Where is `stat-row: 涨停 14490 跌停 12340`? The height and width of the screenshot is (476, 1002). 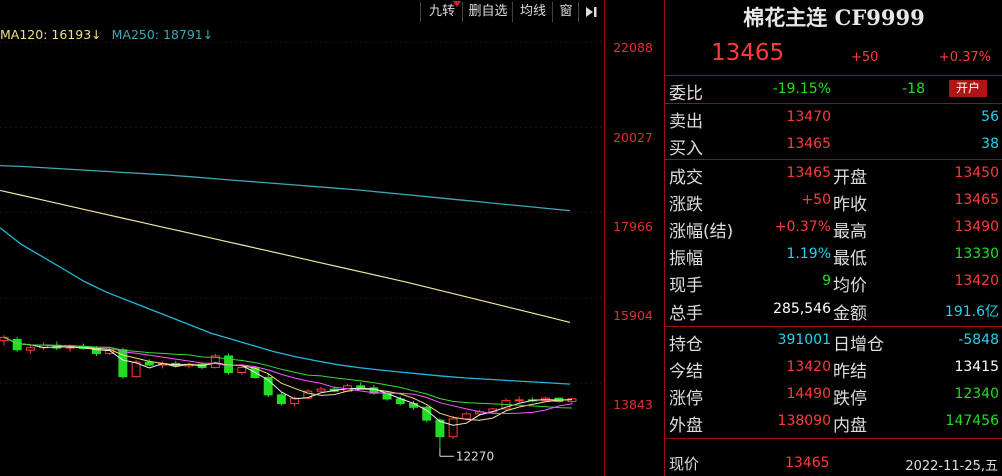 stat-row: 涨停 14490 跌停 12340 is located at coordinates (833, 395).